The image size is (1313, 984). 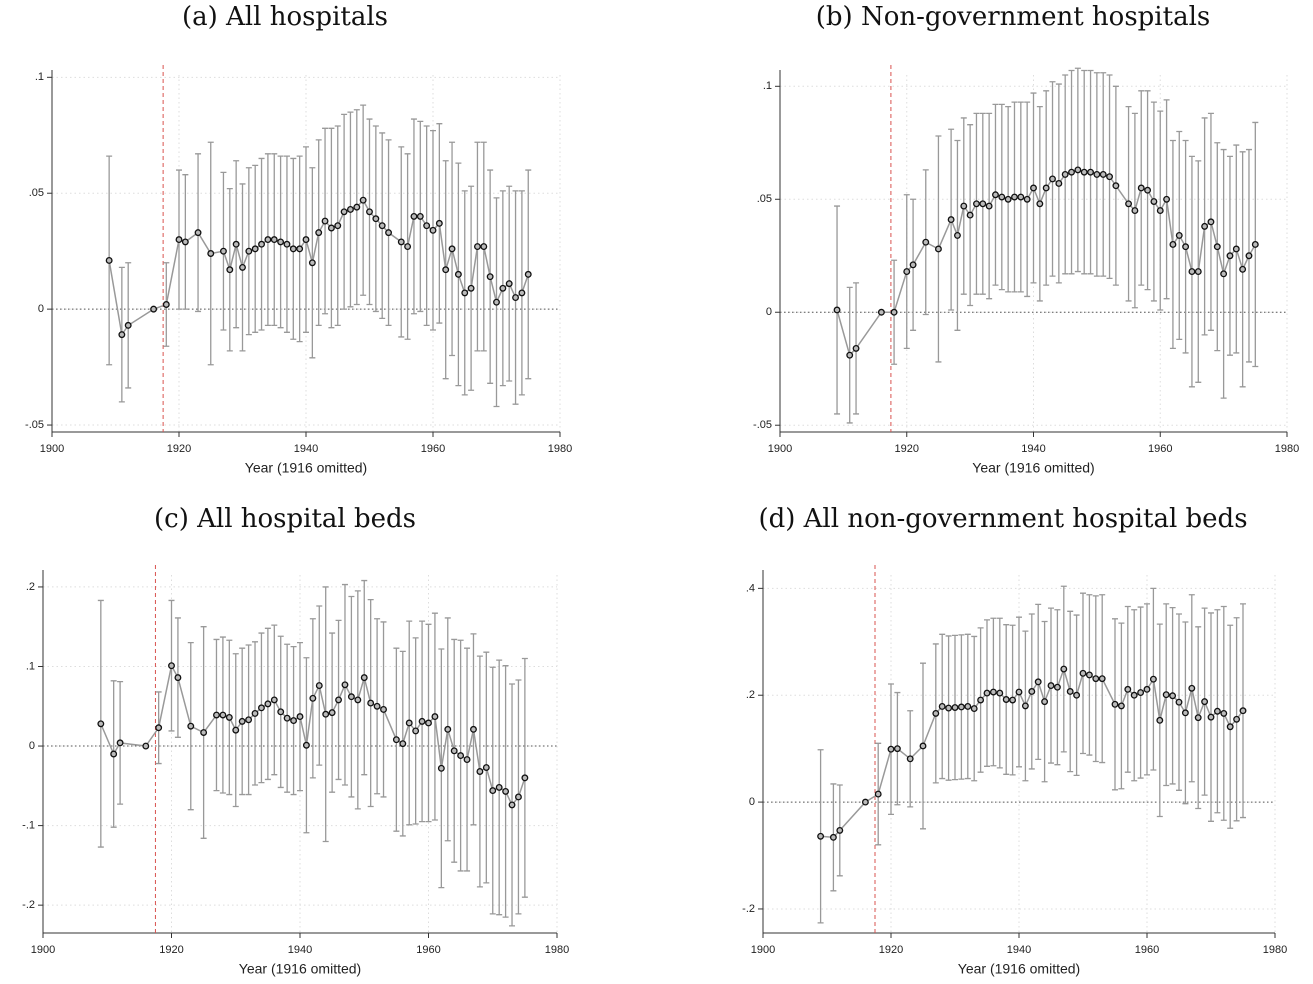 What do you see at coordinates (780, 449) in the screenshot?
I see `x-tick-label: 1900` at bounding box center [780, 449].